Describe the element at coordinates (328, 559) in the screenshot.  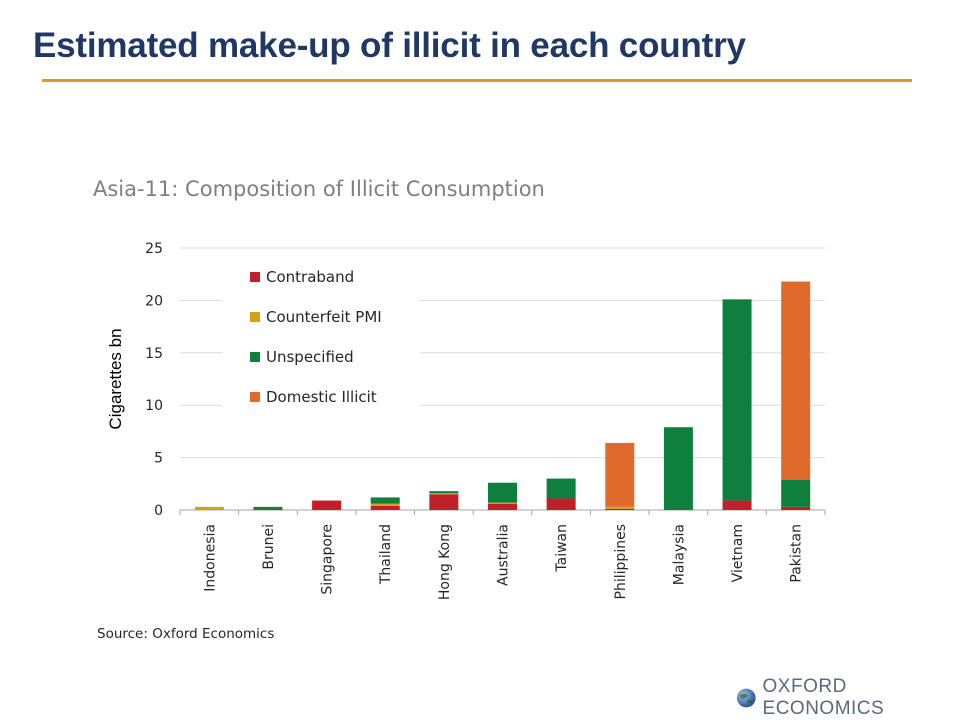
I see `x-tick-label: Singapore` at that location.